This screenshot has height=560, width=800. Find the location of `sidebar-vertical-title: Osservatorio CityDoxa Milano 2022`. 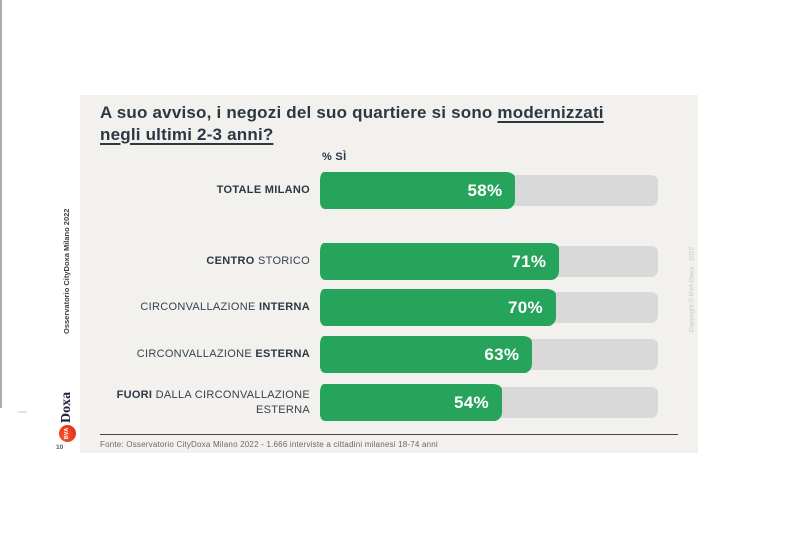

sidebar-vertical-title: Osservatorio CityDoxa Milano 2022 is located at coordinates (66, 271).